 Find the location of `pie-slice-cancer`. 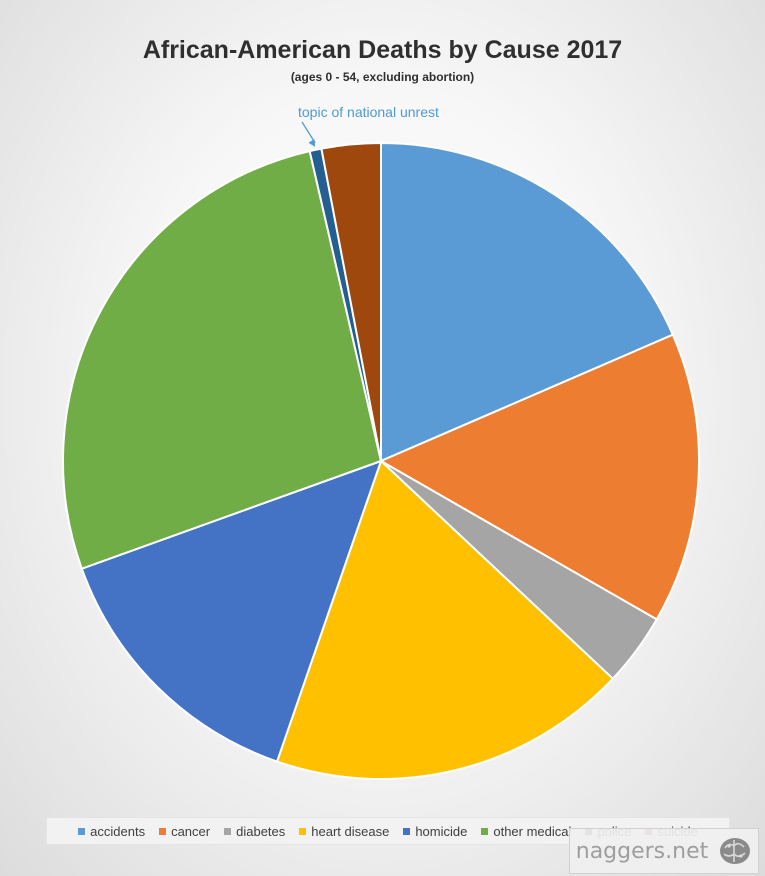

pie-slice-cancer is located at coordinates (539, 477).